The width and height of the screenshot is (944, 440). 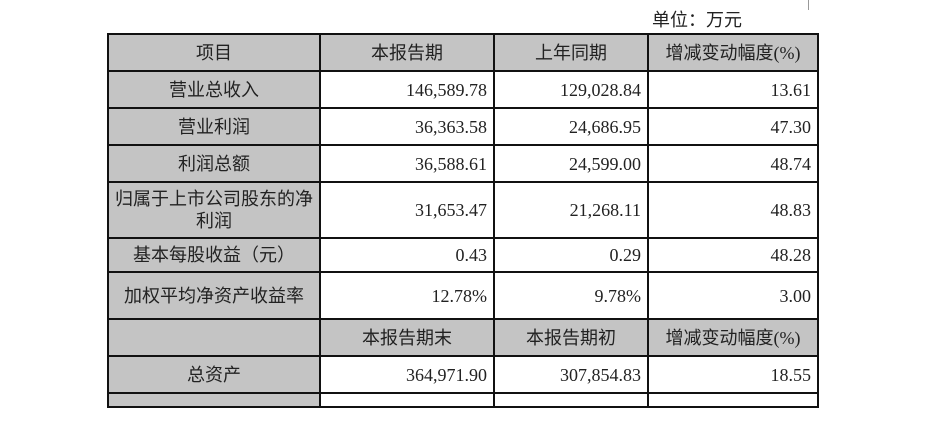 I want to click on subheader-begin: 本报告期初, so click(x=571, y=337).